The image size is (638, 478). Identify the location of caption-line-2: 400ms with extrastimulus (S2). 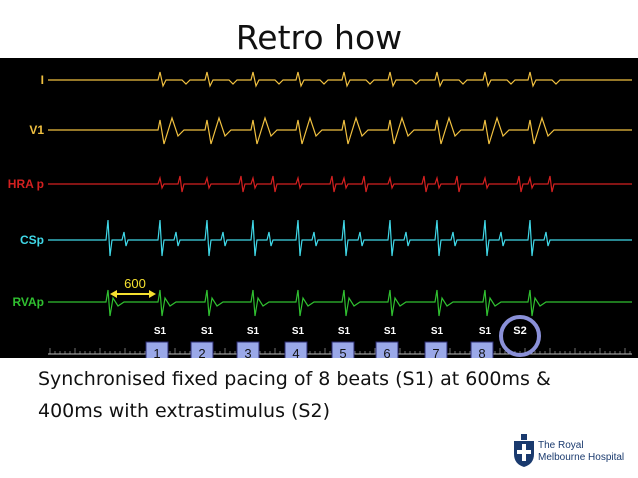
(184, 411).